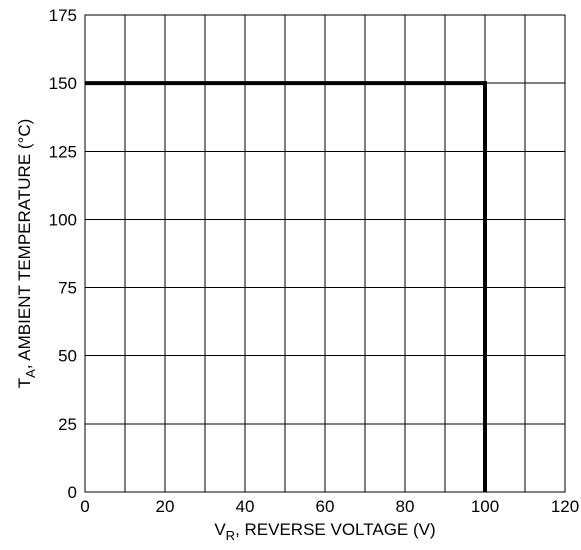 This screenshot has width=581, height=550. What do you see at coordinates (335, 529) in the screenshot?
I see `x-axis-label-rest: , REVERSE VOLTAGE (V)` at bounding box center [335, 529].